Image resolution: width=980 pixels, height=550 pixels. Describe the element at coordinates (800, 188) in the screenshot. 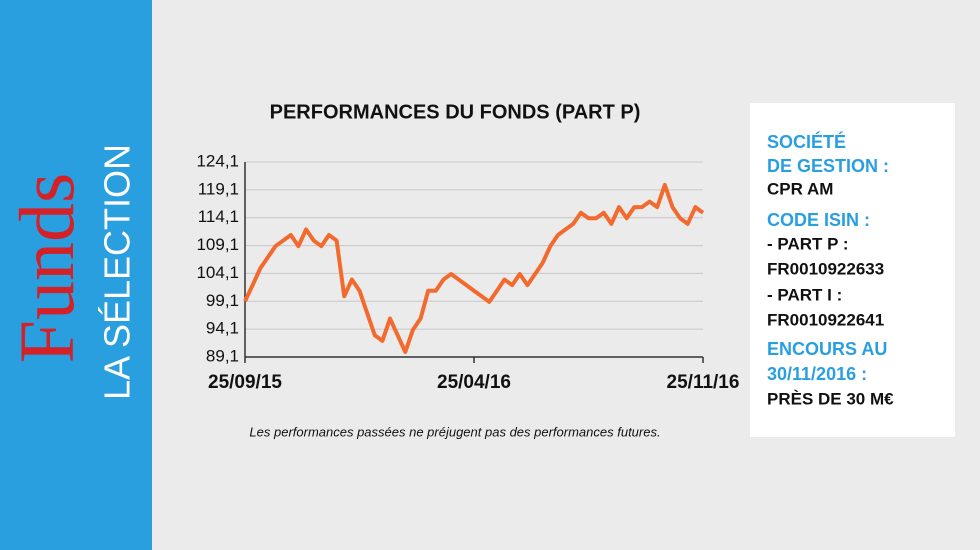

I see `info-value: CPR AM` at that location.